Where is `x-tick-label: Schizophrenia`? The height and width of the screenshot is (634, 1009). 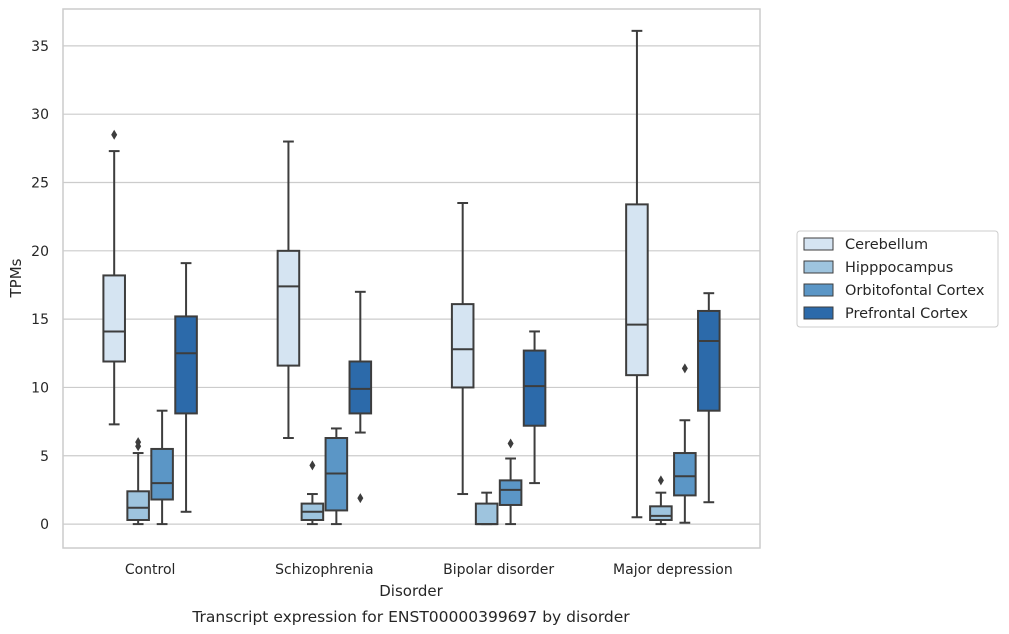 x-tick-label: Schizophrenia is located at coordinates (324, 570).